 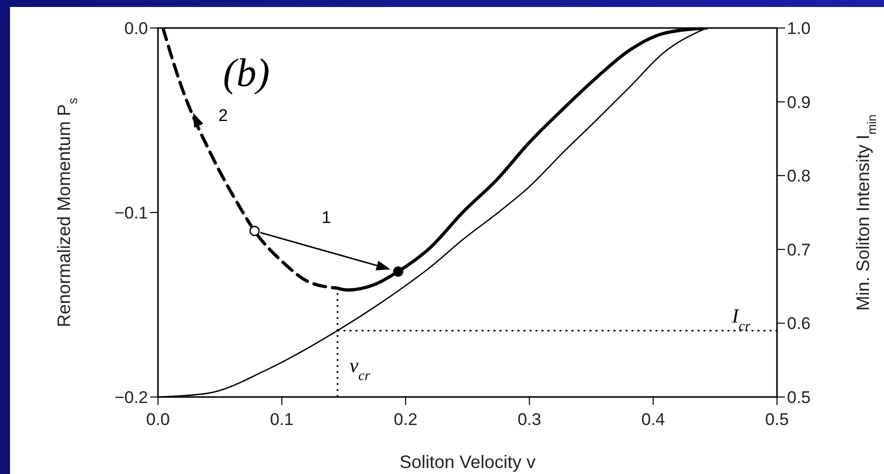 I want to click on annotation: 2, so click(x=223, y=115).